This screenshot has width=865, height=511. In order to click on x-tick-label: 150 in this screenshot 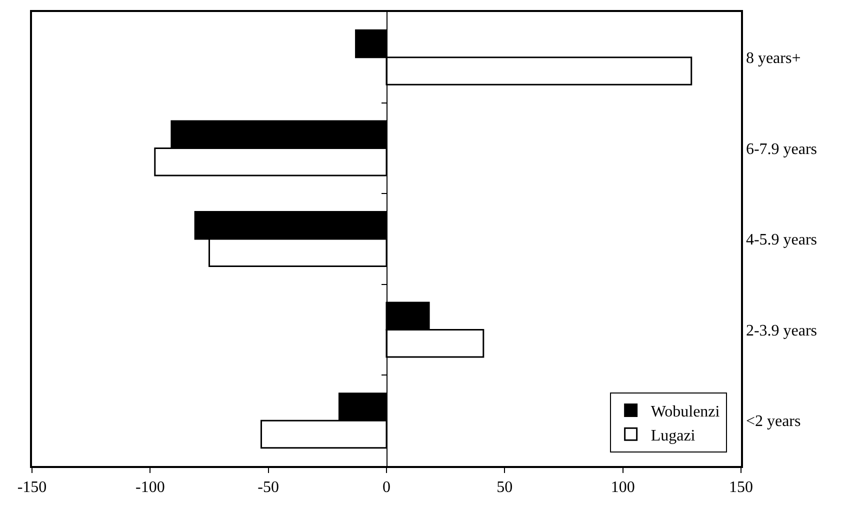, I will do `click(741, 487)`.